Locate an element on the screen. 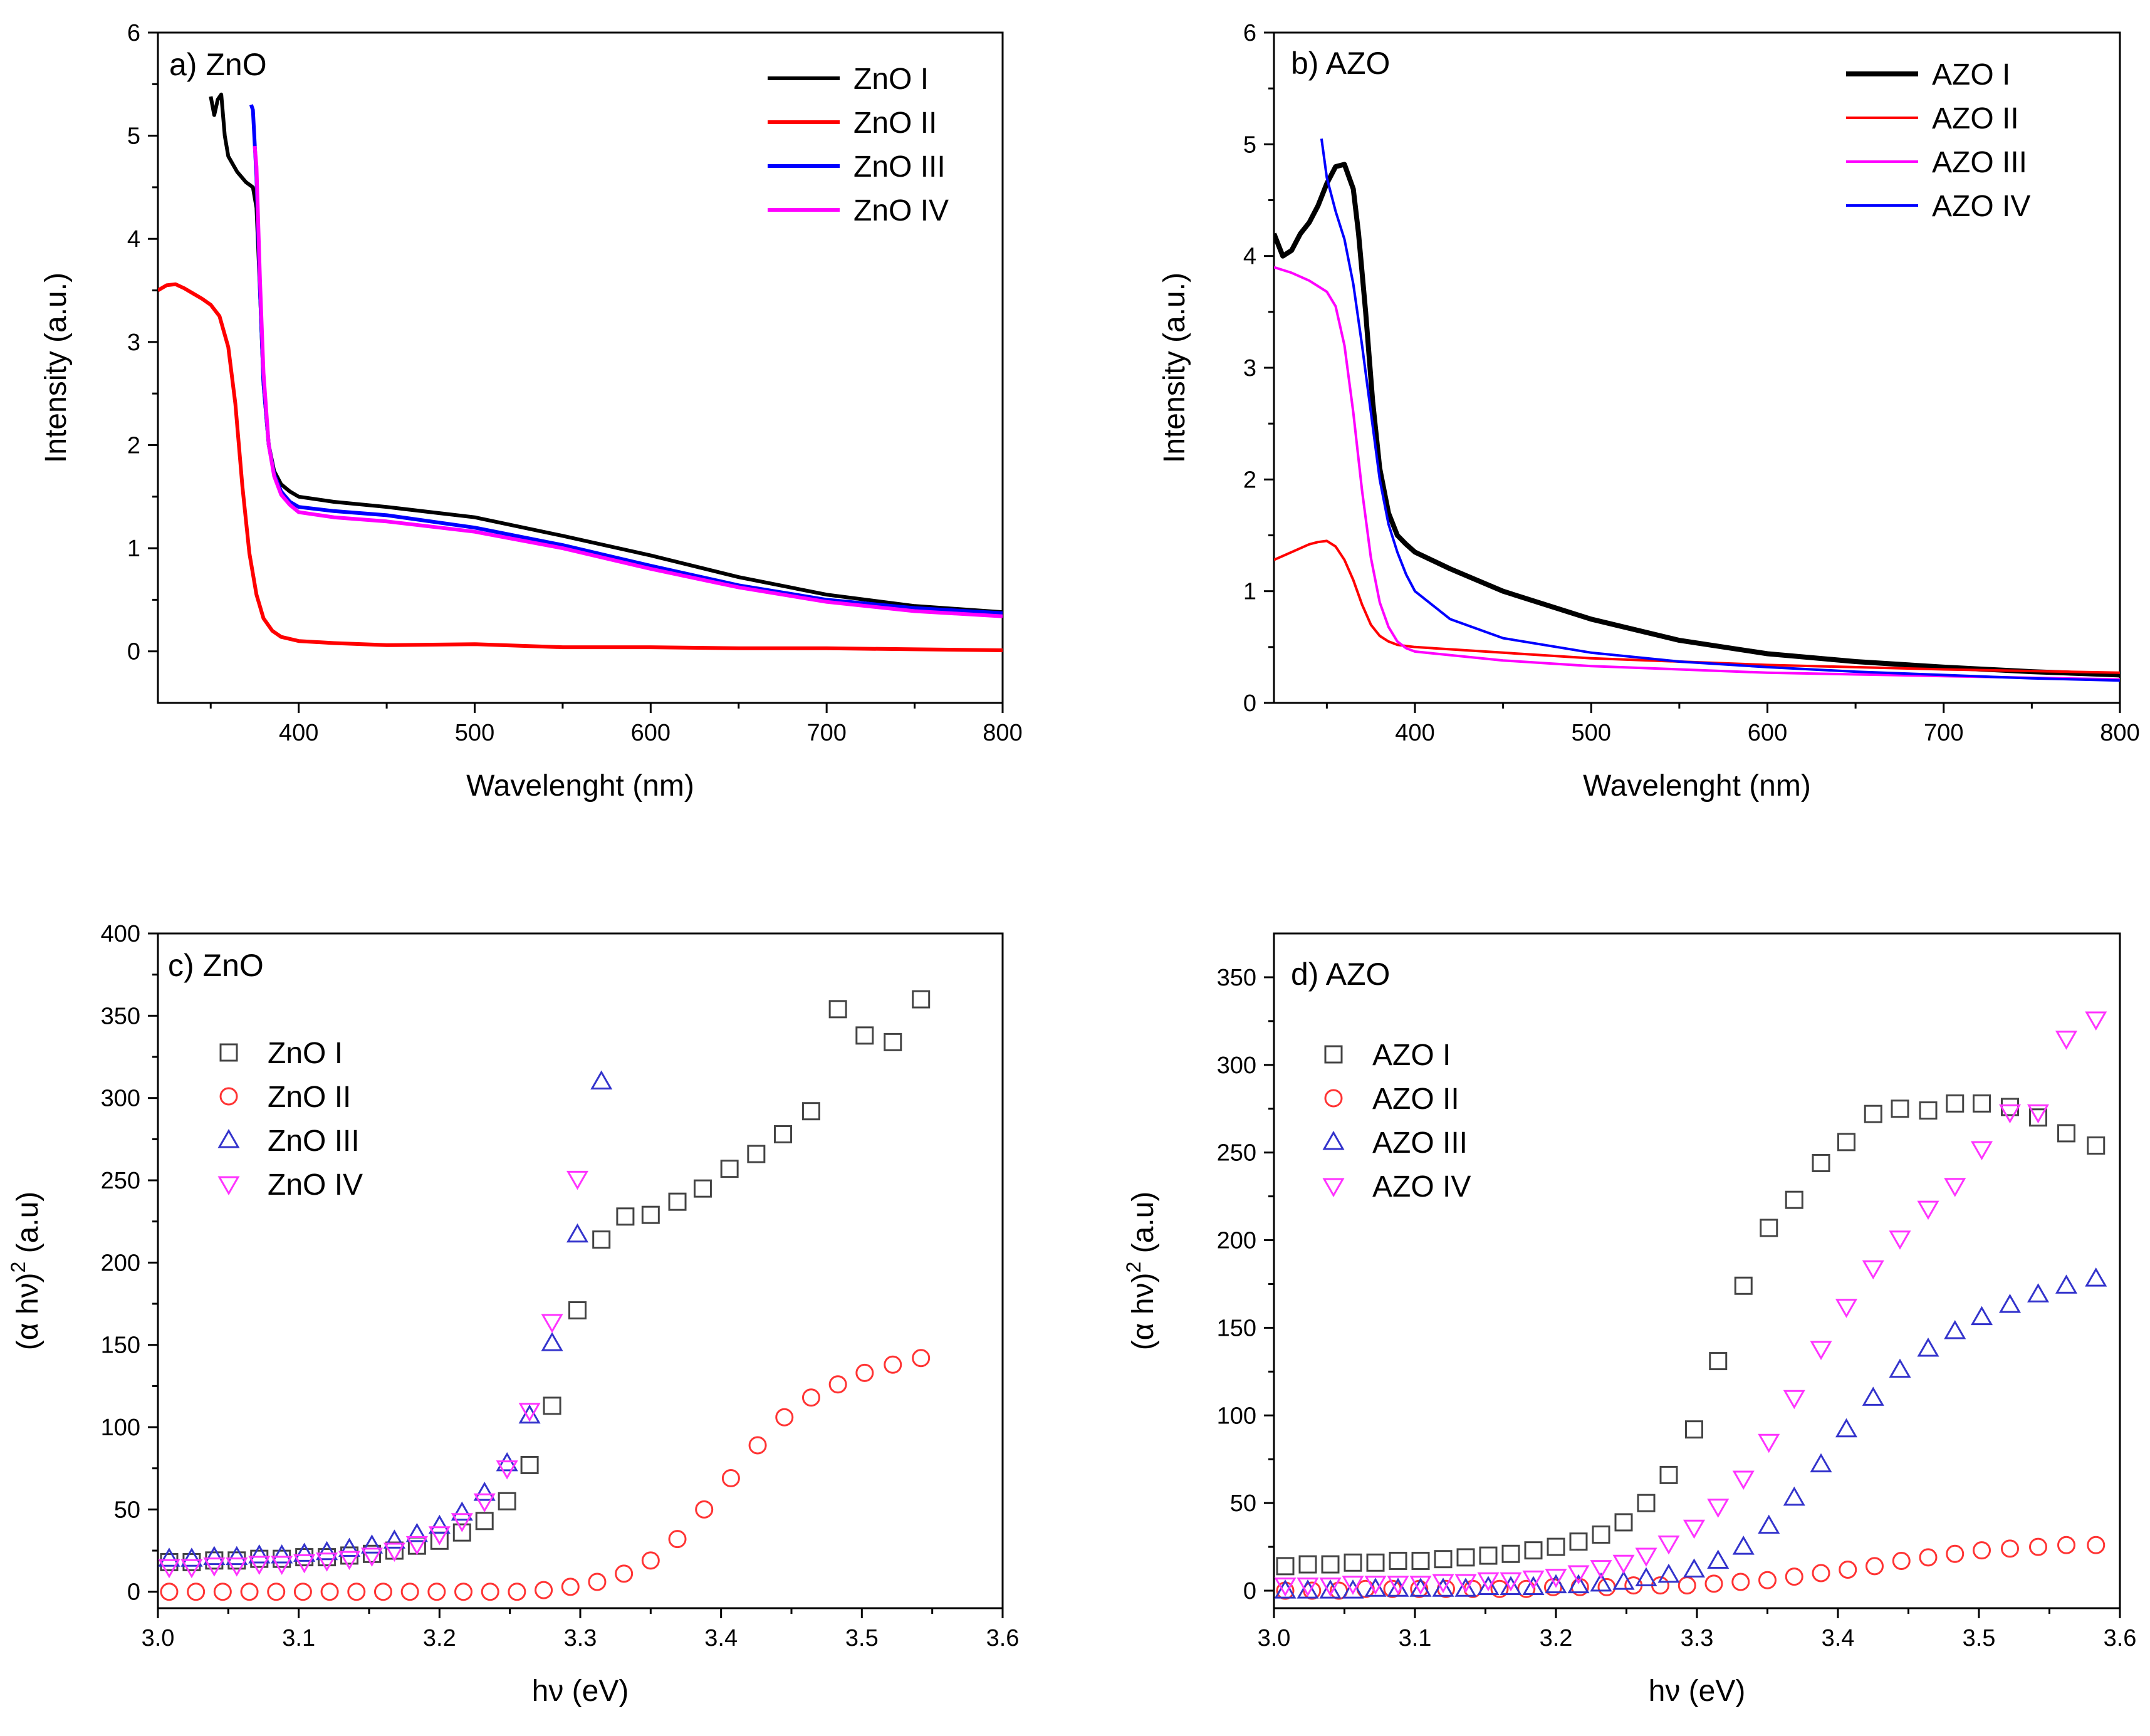  x-tick-label: 3.5 is located at coordinates (862, 1638).